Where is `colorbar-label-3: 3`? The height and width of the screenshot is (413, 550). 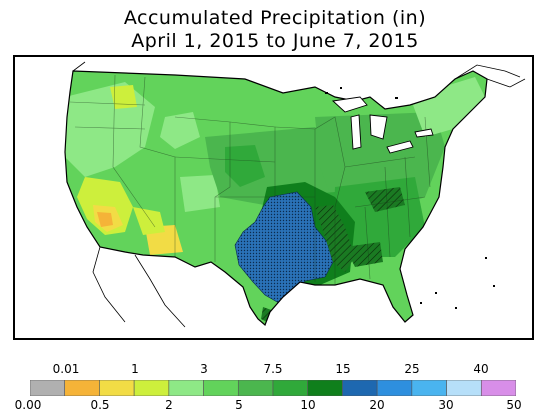
colorbar-label-3: 3 is located at coordinates (204, 369).